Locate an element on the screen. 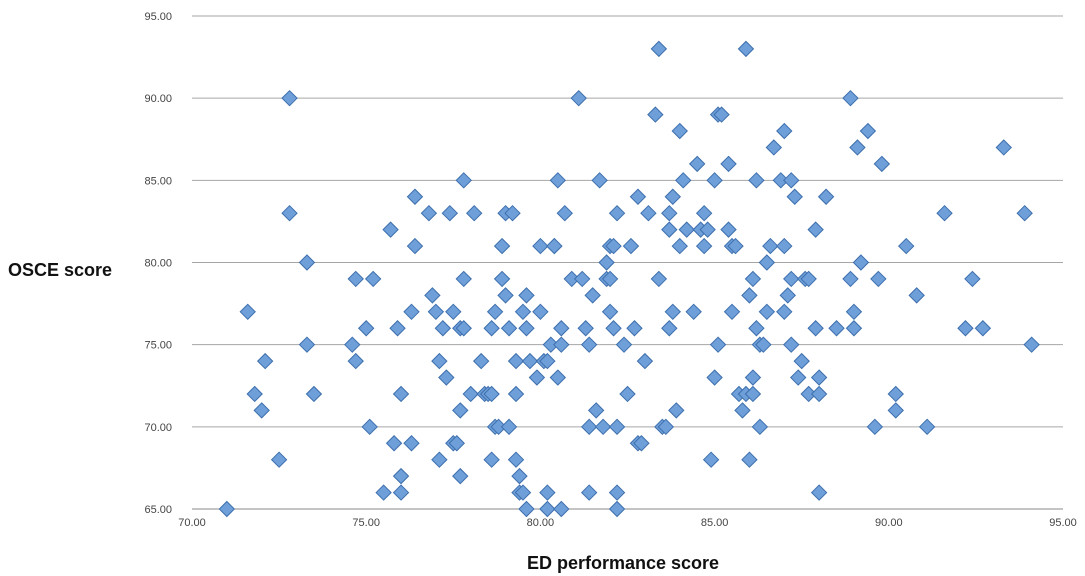 The width and height of the screenshot is (1085, 576). x-tick-label: 80.00 is located at coordinates (541, 523).